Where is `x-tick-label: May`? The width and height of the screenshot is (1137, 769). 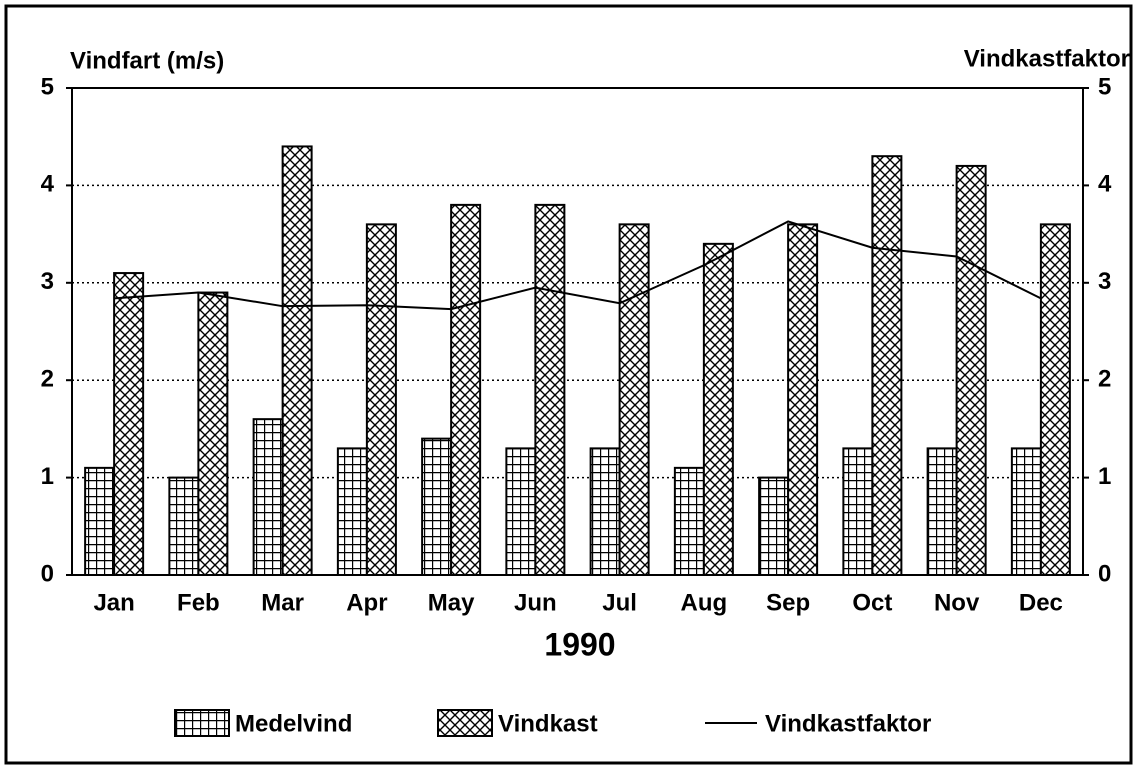
x-tick-label: May is located at coordinates (451, 602).